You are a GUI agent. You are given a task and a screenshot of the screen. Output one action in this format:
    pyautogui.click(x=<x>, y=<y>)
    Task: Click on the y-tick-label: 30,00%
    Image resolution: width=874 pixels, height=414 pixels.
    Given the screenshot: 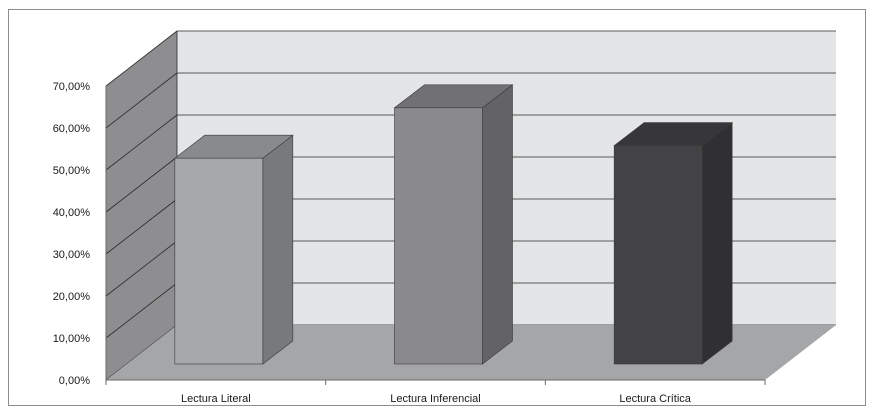 What is the action you would take?
    pyautogui.click(x=72, y=255)
    